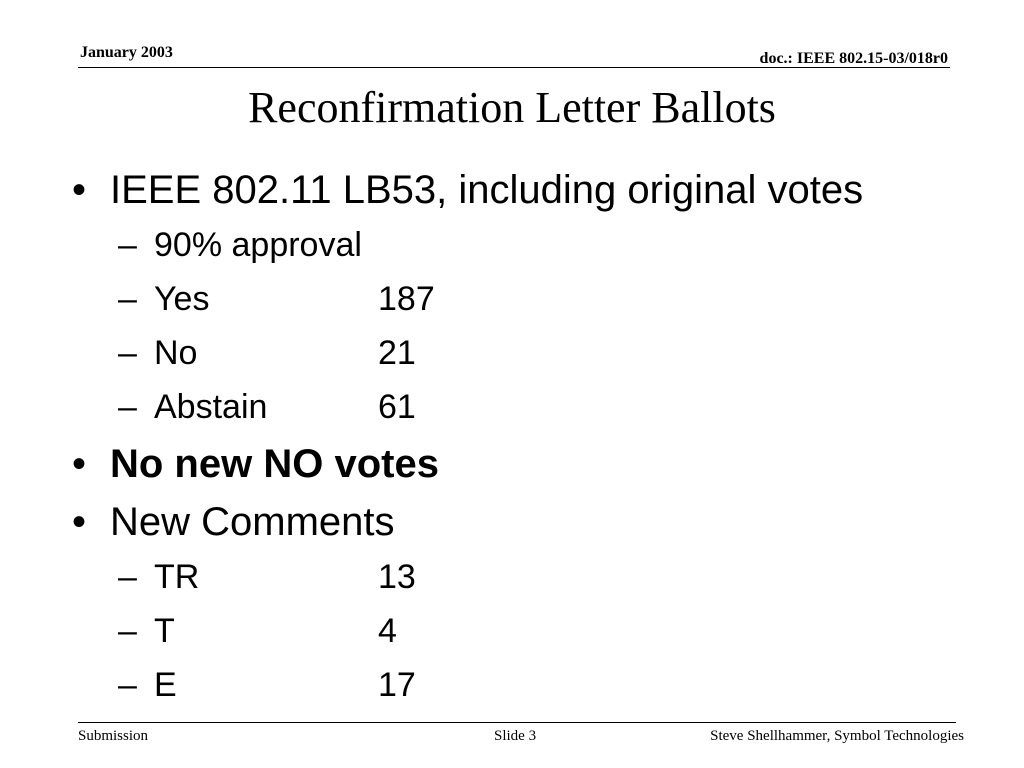 Image resolution: width=1024 pixels, height=768 pixels. Describe the element at coordinates (176, 353) in the screenshot. I see `sub-item-label: No` at that location.